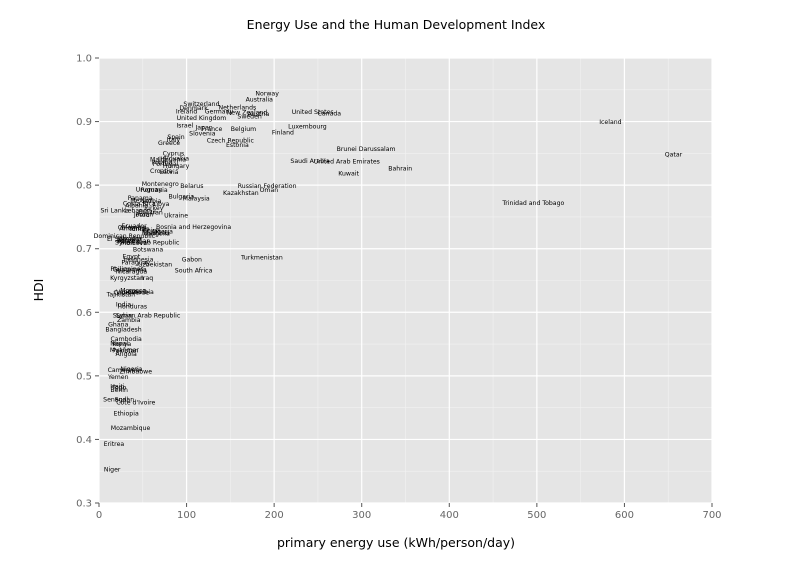 The image size is (792, 576). What do you see at coordinates (176, 158) in the screenshot?
I see `data-point-label: Slovakia` at bounding box center [176, 158].